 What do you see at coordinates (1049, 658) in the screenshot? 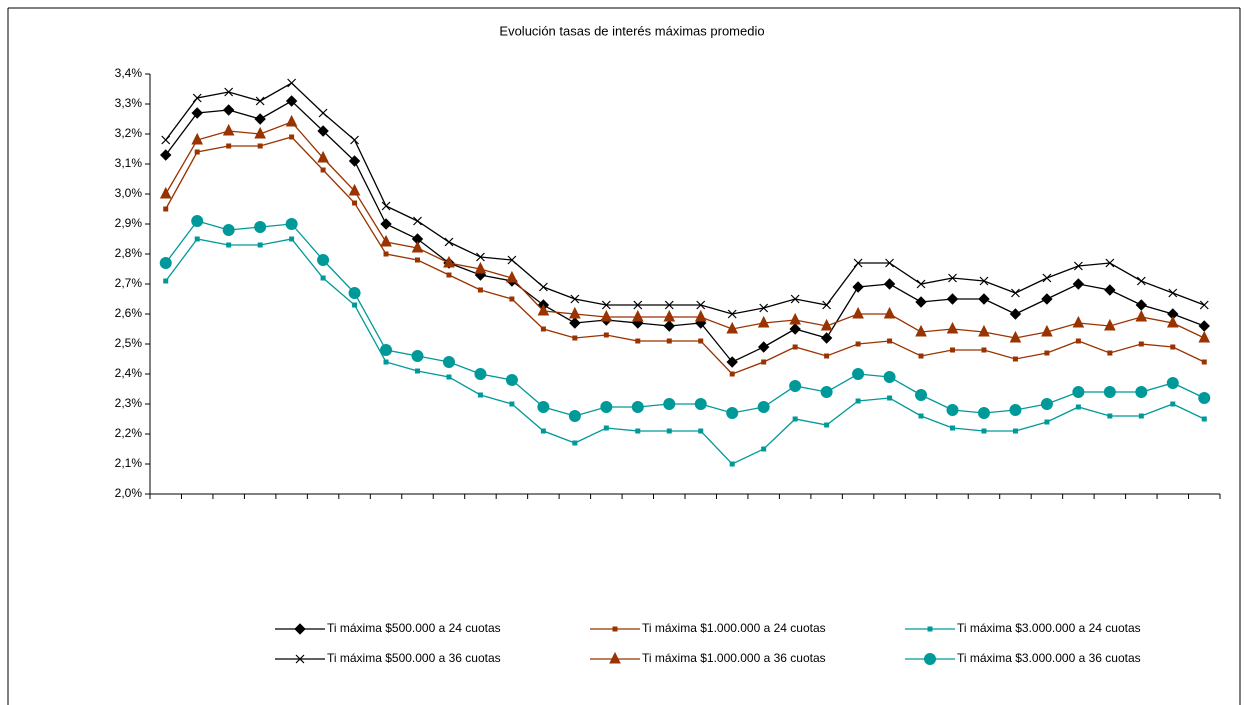
I see `legend-label: Ti máxima $3.000.000 a 36 cuotas` at bounding box center [1049, 658].